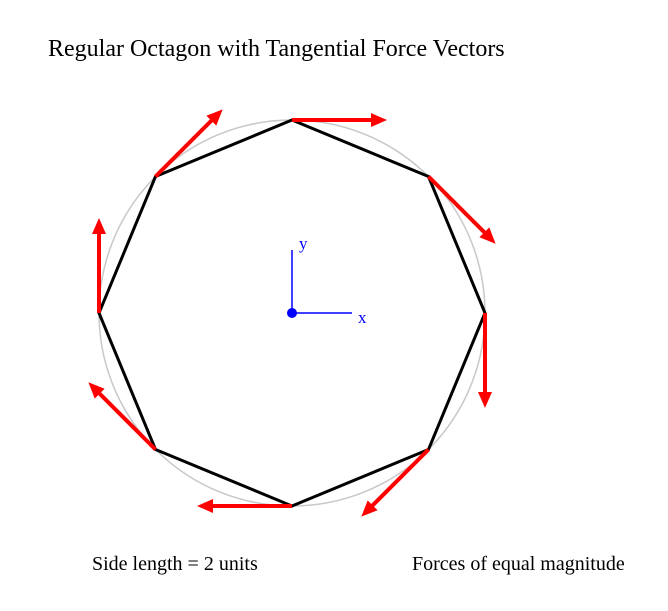 This screenshot has width=668, height=611. I want to click on origin-dot, so click(292, 313).